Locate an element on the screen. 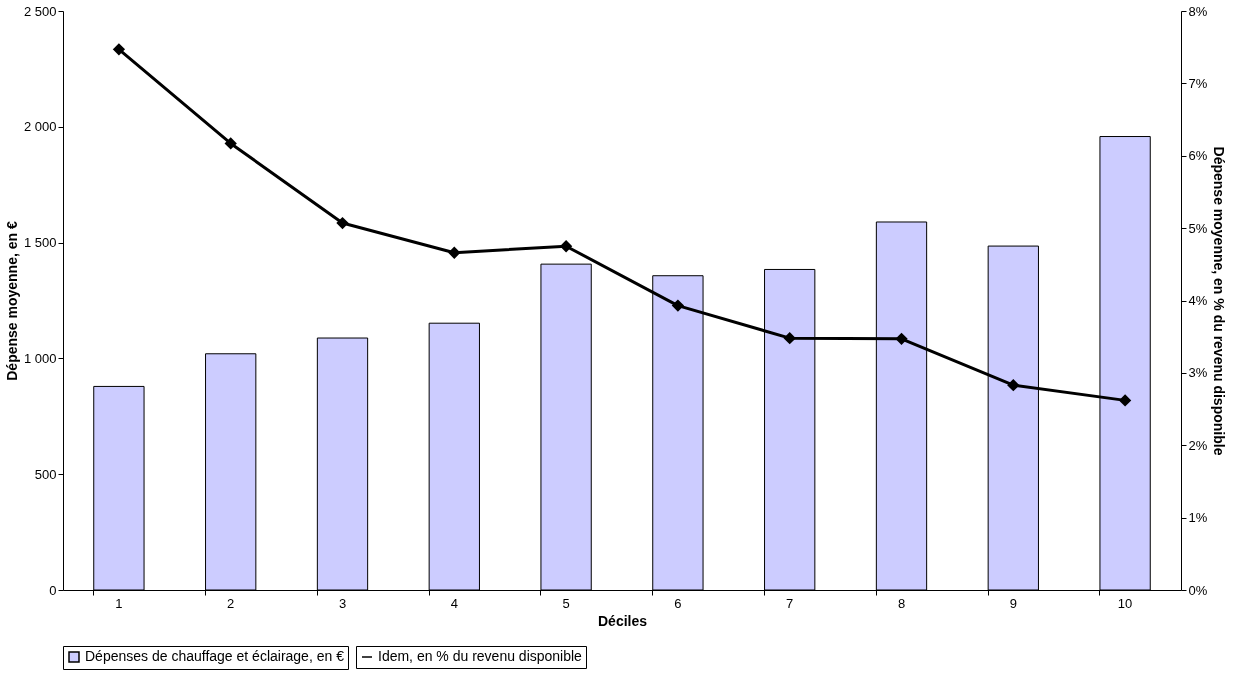  x-tick-label: 8 is located at coordinates (901, 603).